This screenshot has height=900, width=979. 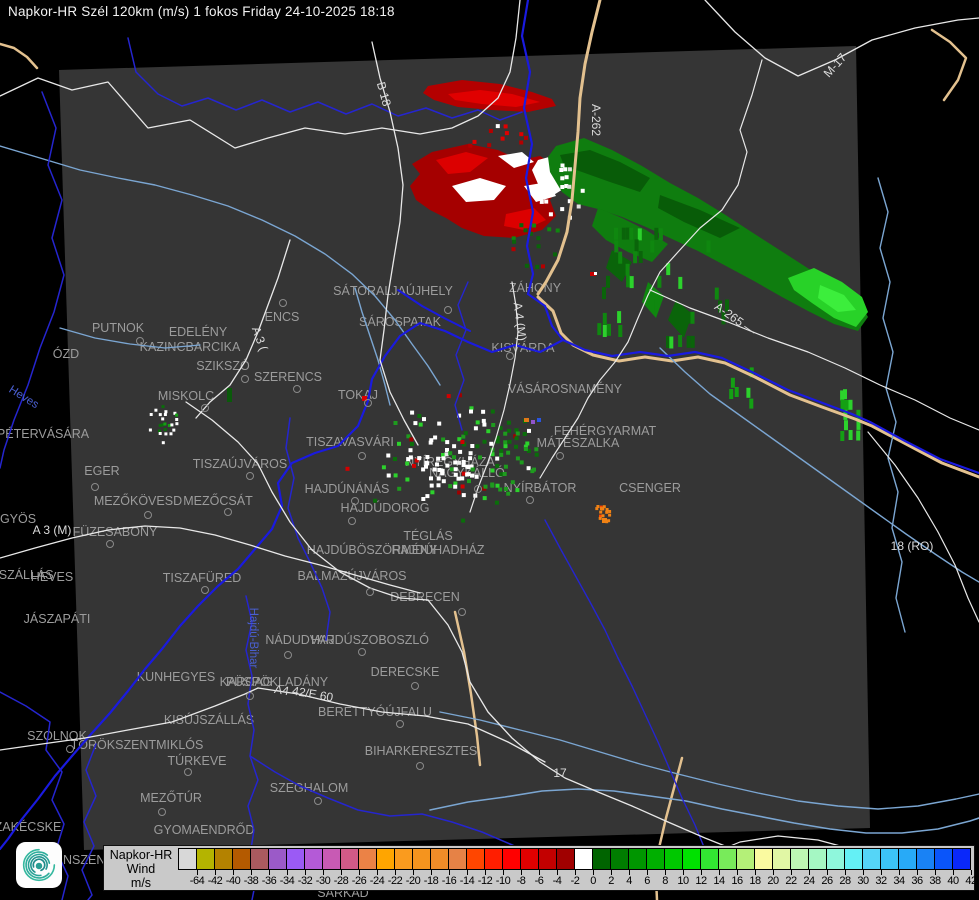 What do you see at coordinates (196, 760) in the screenshot?
I see `city-label: TÚRKEVE` at bounding box center [196, 760].